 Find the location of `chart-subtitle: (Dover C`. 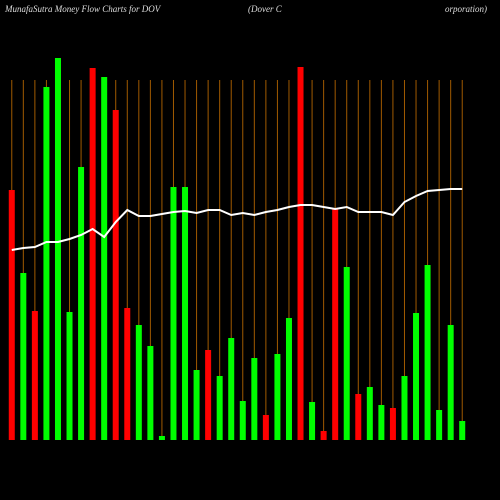

chart-subtitle: (Dover C is located at coordinates (265, 9).